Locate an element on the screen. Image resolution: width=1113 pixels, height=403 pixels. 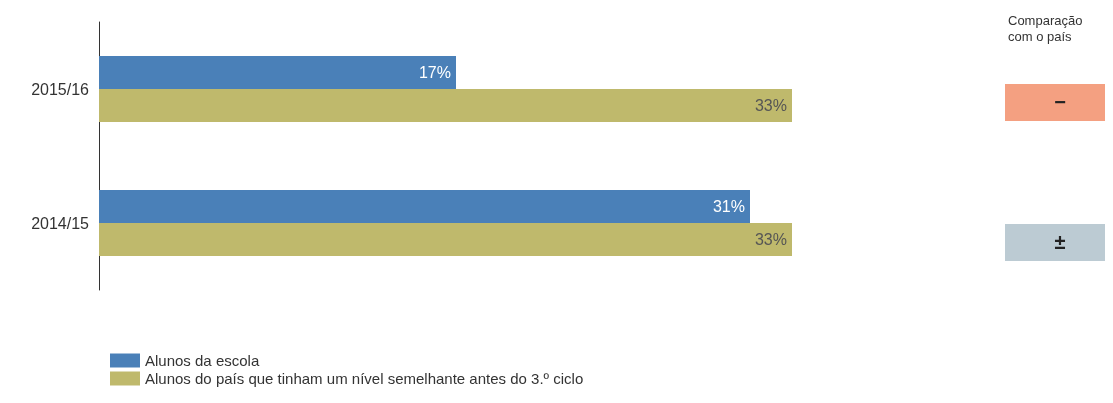
text: Comparação com o país is located at coordinates (1045, 28).